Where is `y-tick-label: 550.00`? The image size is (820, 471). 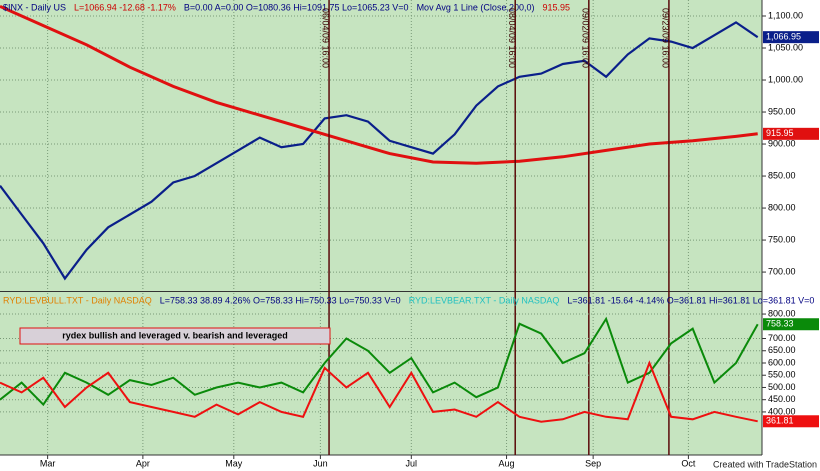 y-tick-label: 550.00 is located at coordinates (782, 375).